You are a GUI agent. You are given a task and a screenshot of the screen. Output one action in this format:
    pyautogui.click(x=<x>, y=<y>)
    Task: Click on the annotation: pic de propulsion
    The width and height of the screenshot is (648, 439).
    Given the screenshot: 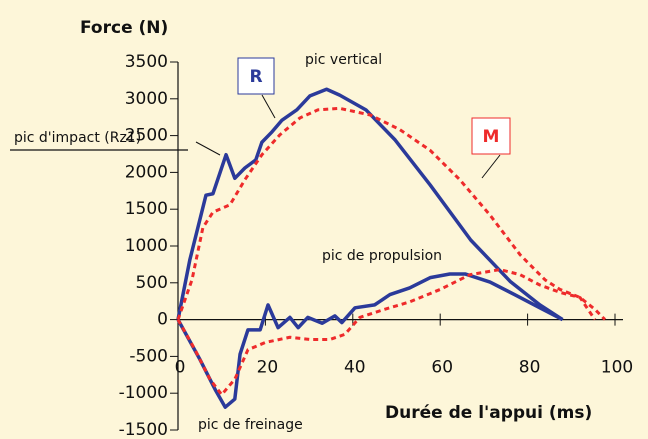 What is the action you would take?
    pyautogui.click(x=382, y=256)
    